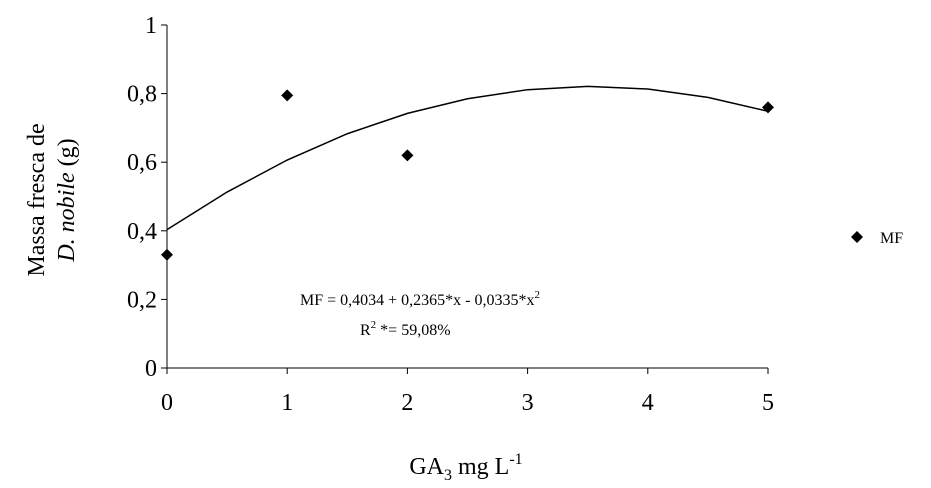  What do you see at coordinates (426, 467) in the screenshot?
I see `x-label-main: GA` at bounding box center [426, 467].